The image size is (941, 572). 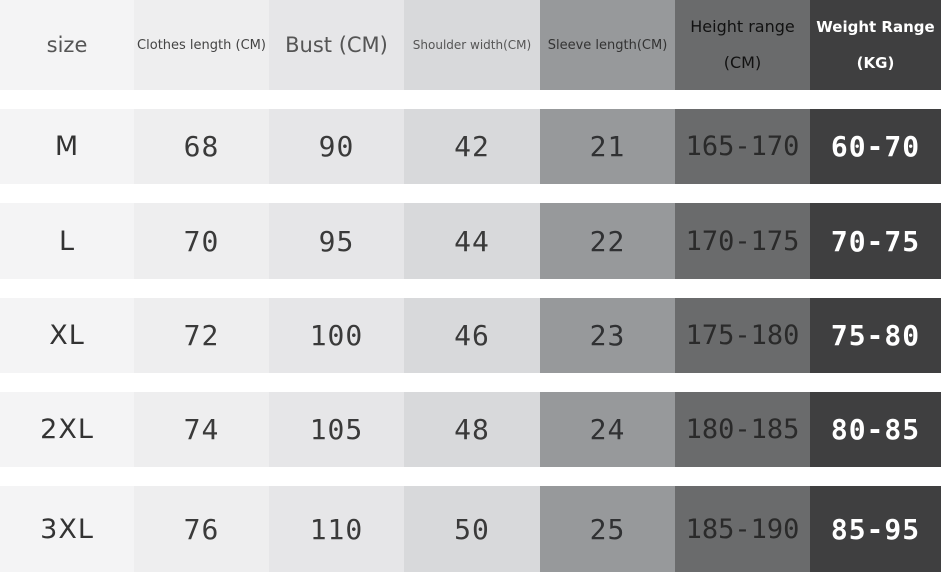 What do you see at coordinates (742, 429) in the screenshot?
I see `cell-height-range: 180-185` at bounding box center [742, 429].